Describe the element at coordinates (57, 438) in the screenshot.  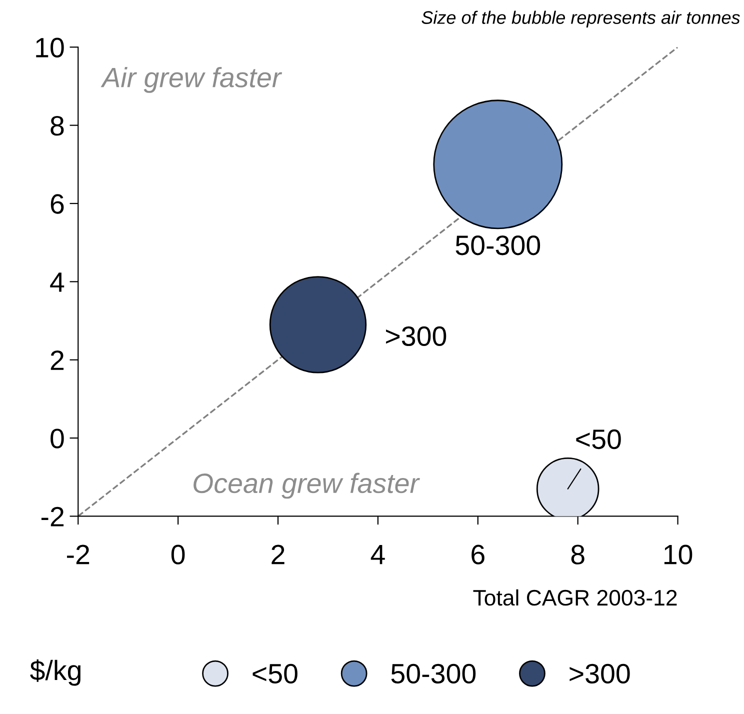
I see `y-tick-label: 0` at that location.